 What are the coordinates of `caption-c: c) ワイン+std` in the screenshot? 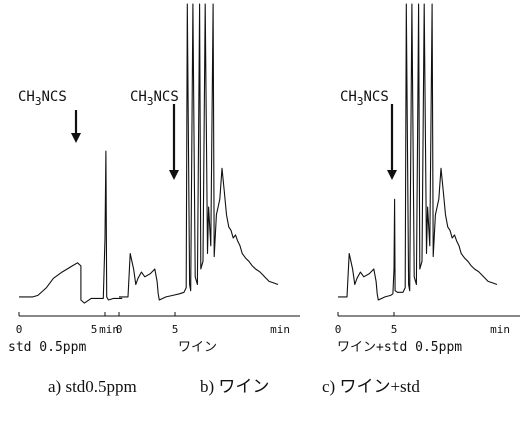 It's located at (371, 386).